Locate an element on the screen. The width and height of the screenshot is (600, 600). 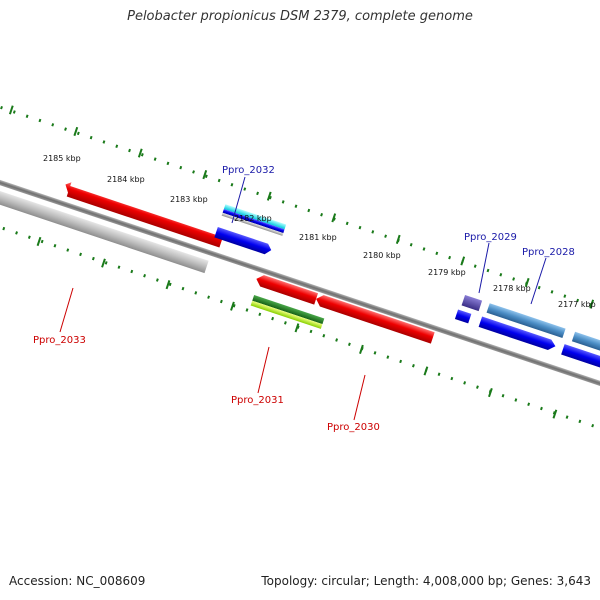
kbp-label-2182: 2182 kbp is located at coordinates (253, 218).